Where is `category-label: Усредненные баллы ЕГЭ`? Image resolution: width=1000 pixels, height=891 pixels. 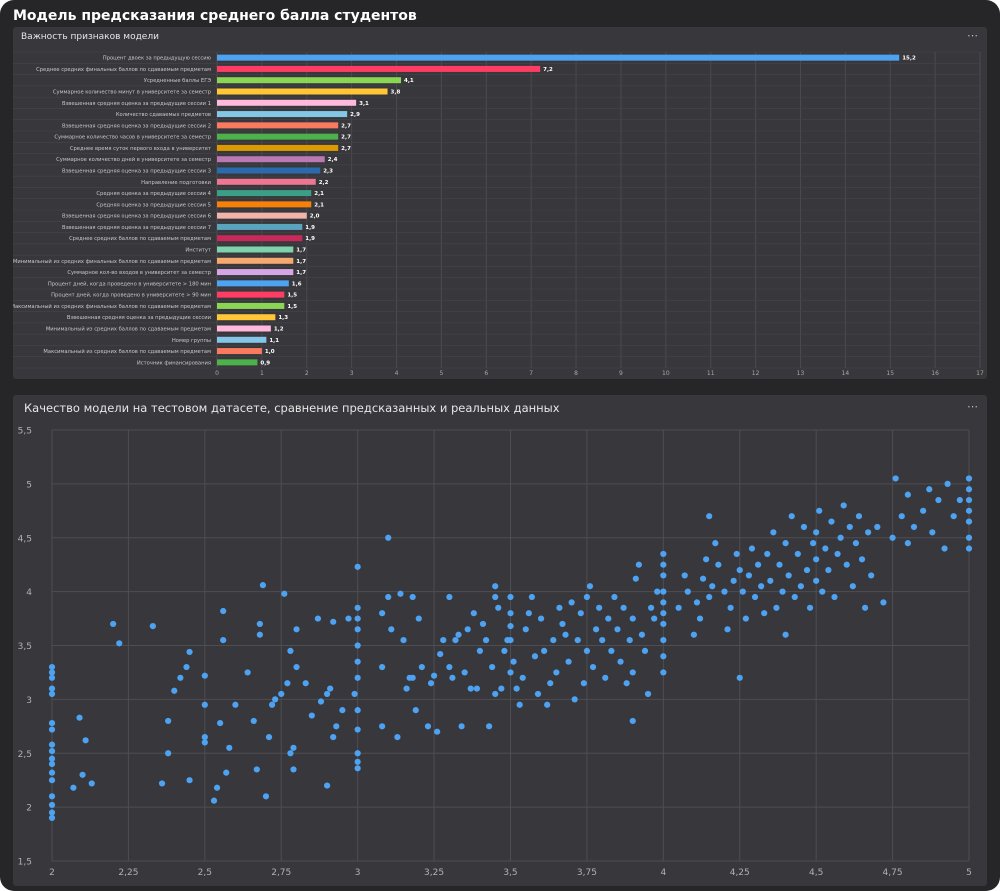
category-label: Усредненные баллы ЕГЭ is located at coordinates (178, 81).